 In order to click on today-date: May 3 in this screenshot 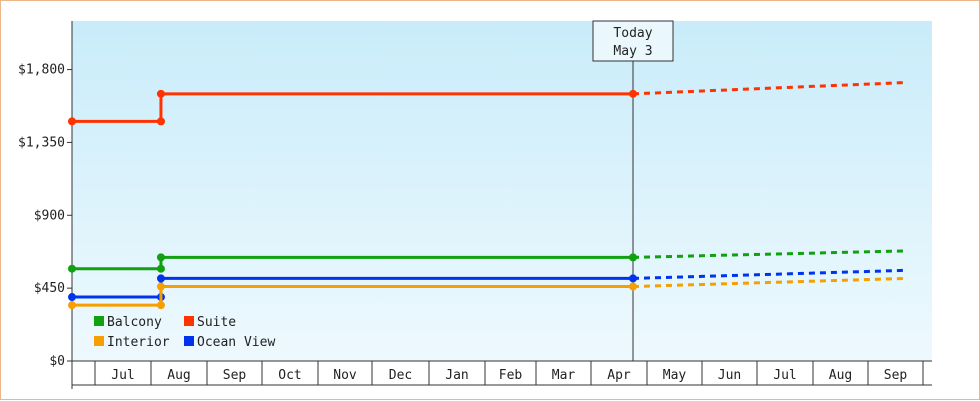, I will do `click(632, 51)`.